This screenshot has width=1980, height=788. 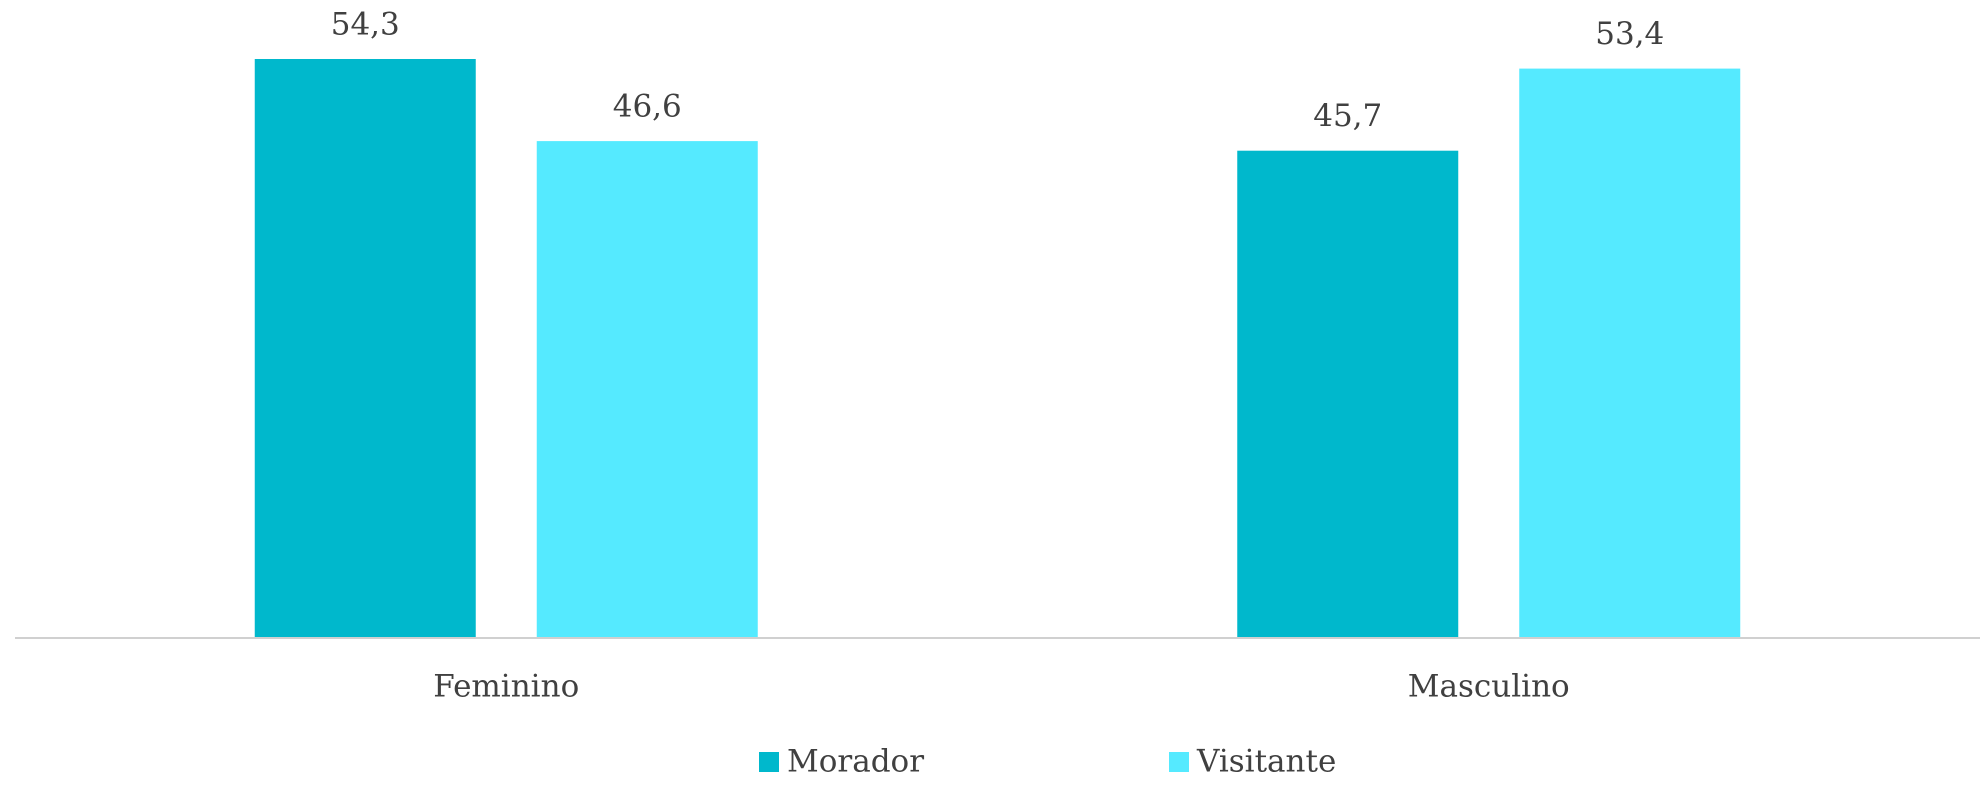 I want to click on data-label: 45,7, so click(x=1347, y=116).